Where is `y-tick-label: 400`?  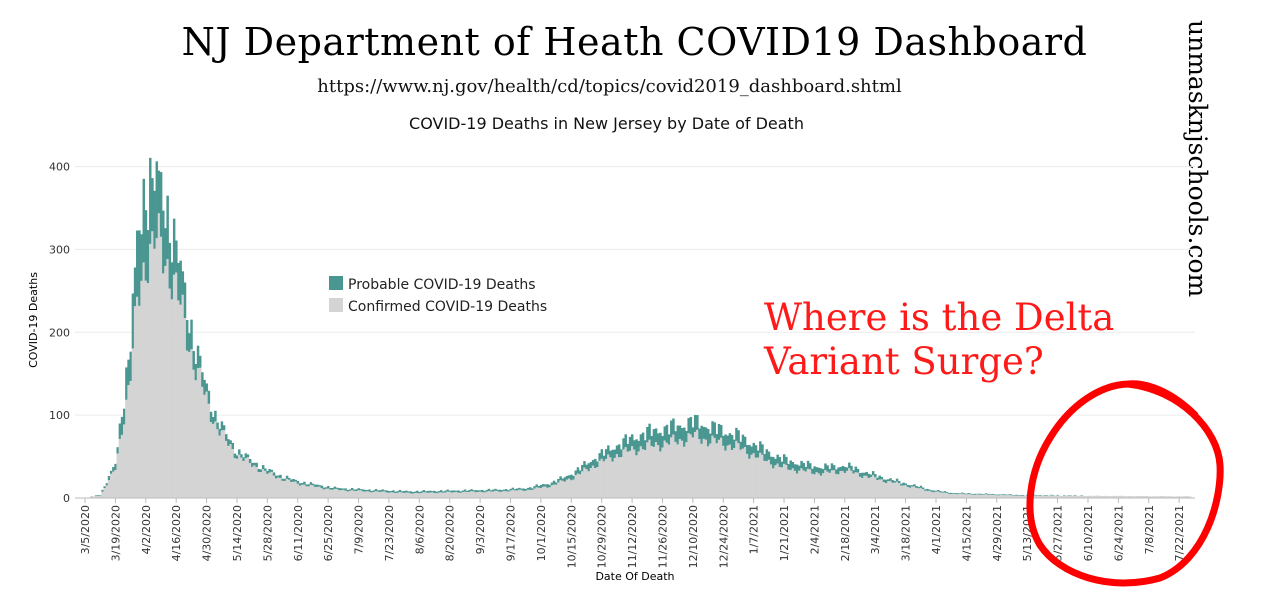 y-tick-label: 400 is located at coordinates (59, 167).